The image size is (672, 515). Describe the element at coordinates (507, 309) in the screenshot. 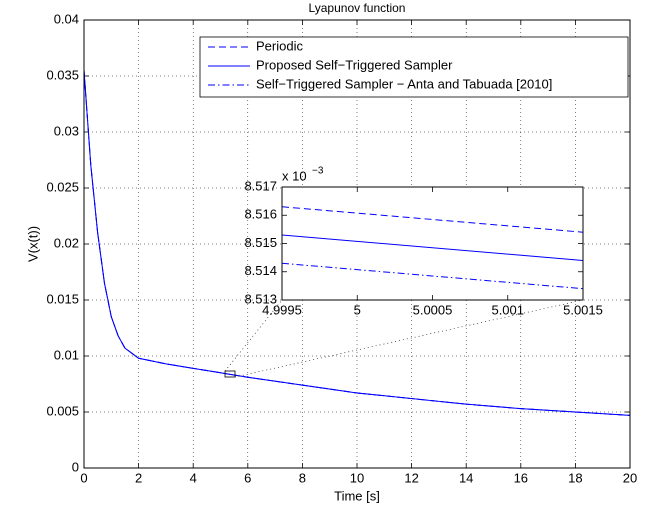

I see `x-tick-label: 5.001` at that location.